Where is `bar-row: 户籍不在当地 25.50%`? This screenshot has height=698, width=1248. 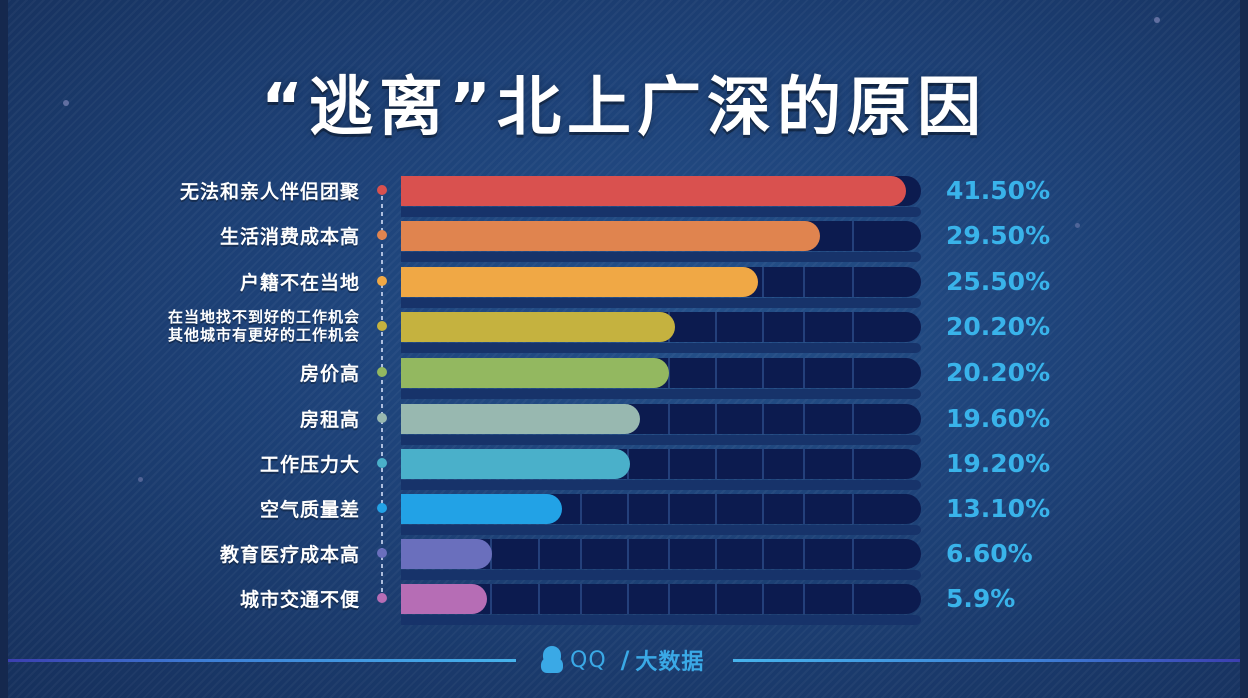
bar-row: 户籍不在当地 25.50% is located at coordinates (624, 287).